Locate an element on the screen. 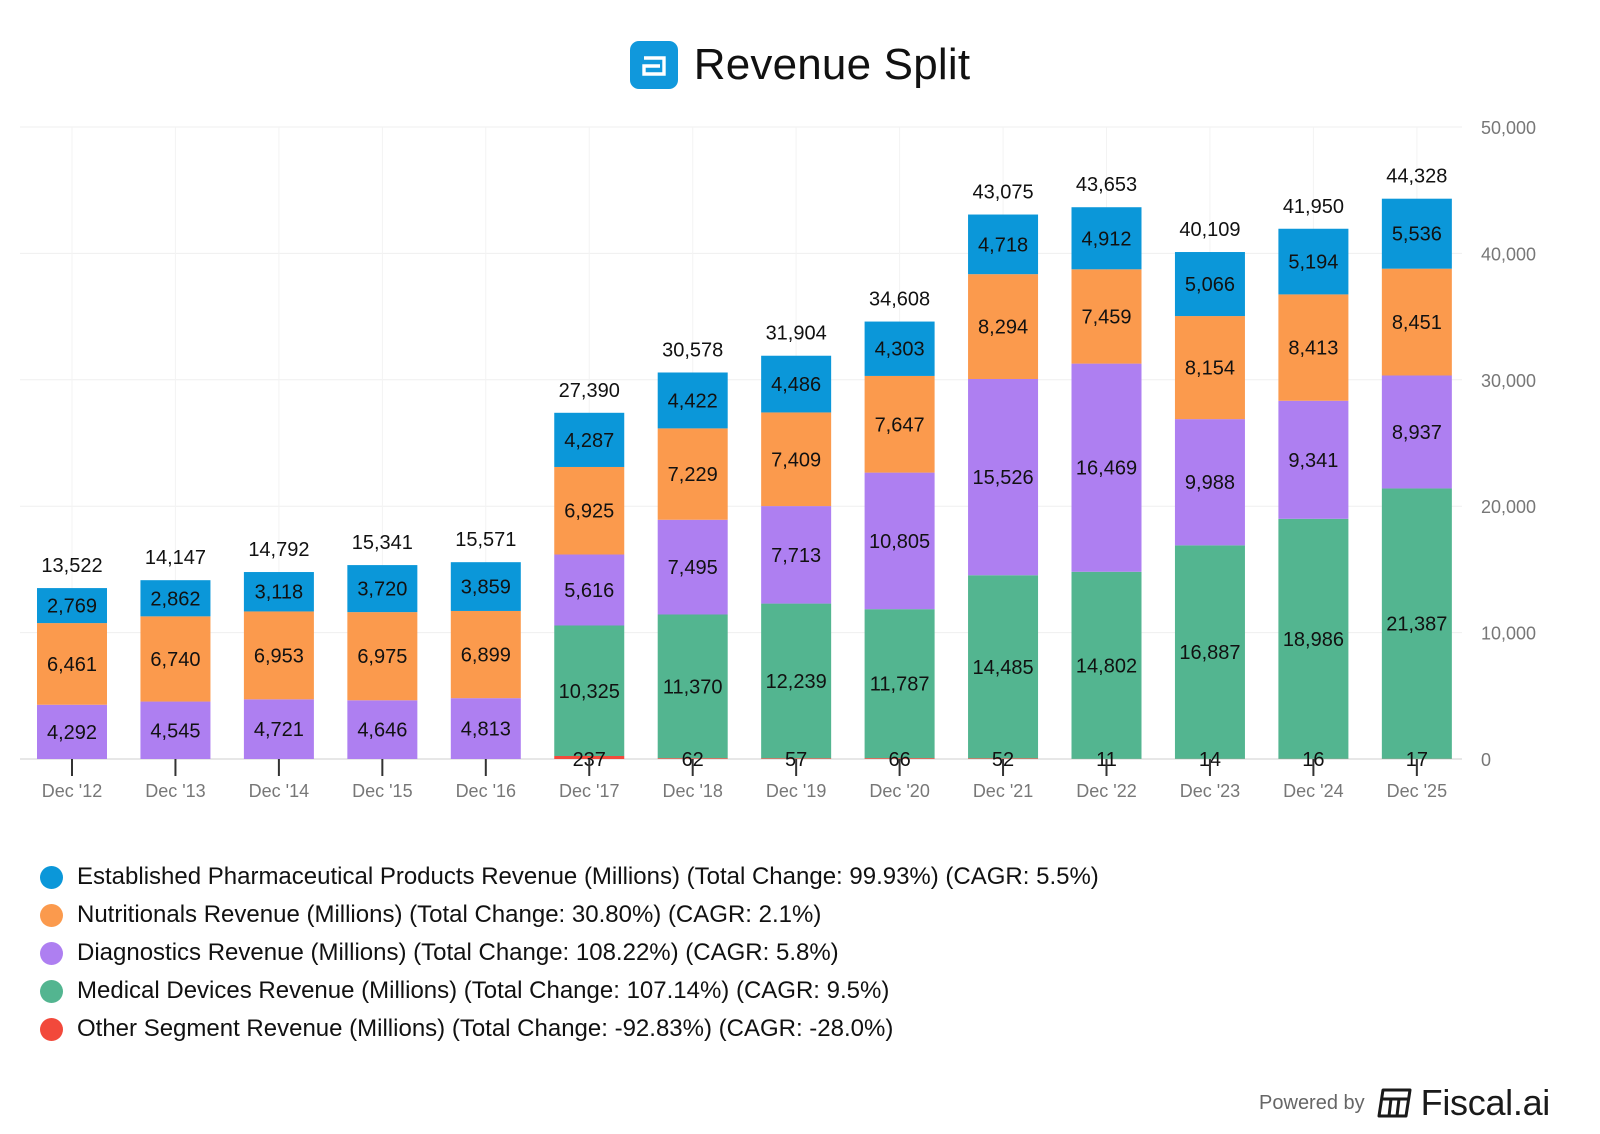  bar-label-established: 4,486 is located at coordinates (796, 385).